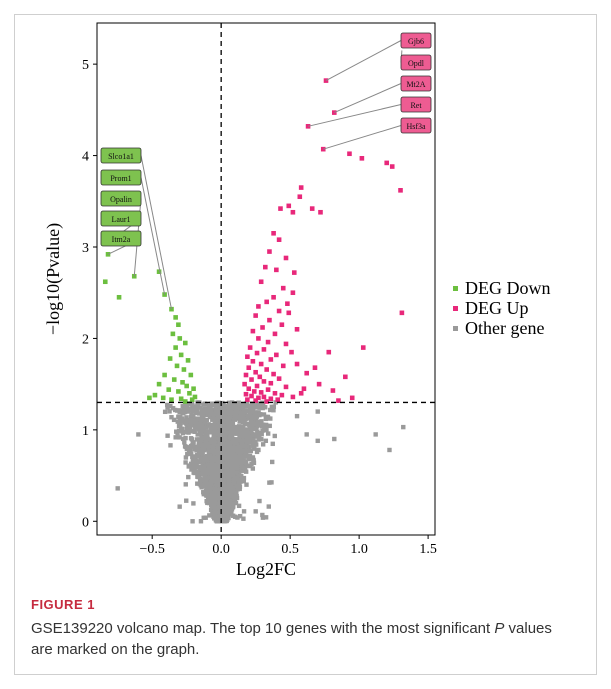 This screenshot has height=689, width=611. What do you see at coordinates (221, 549) in the screenshot?
I see `x-tick-label: 0.0` at bounding box center [221, 549].